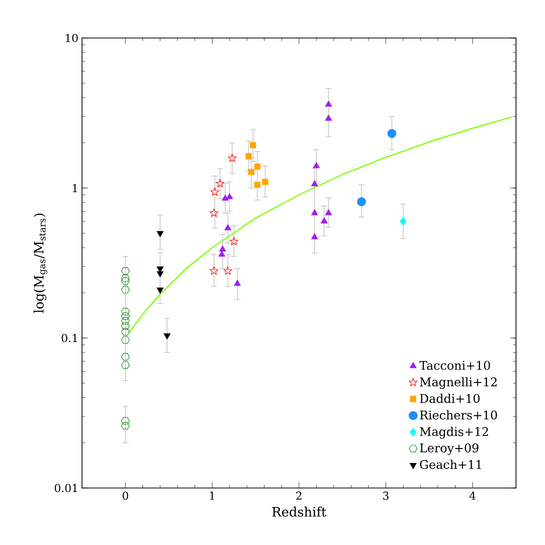 The width and height of the screenshot is (545, 545). I want to click on legend-label: Leroy+09, so click(449, 449).